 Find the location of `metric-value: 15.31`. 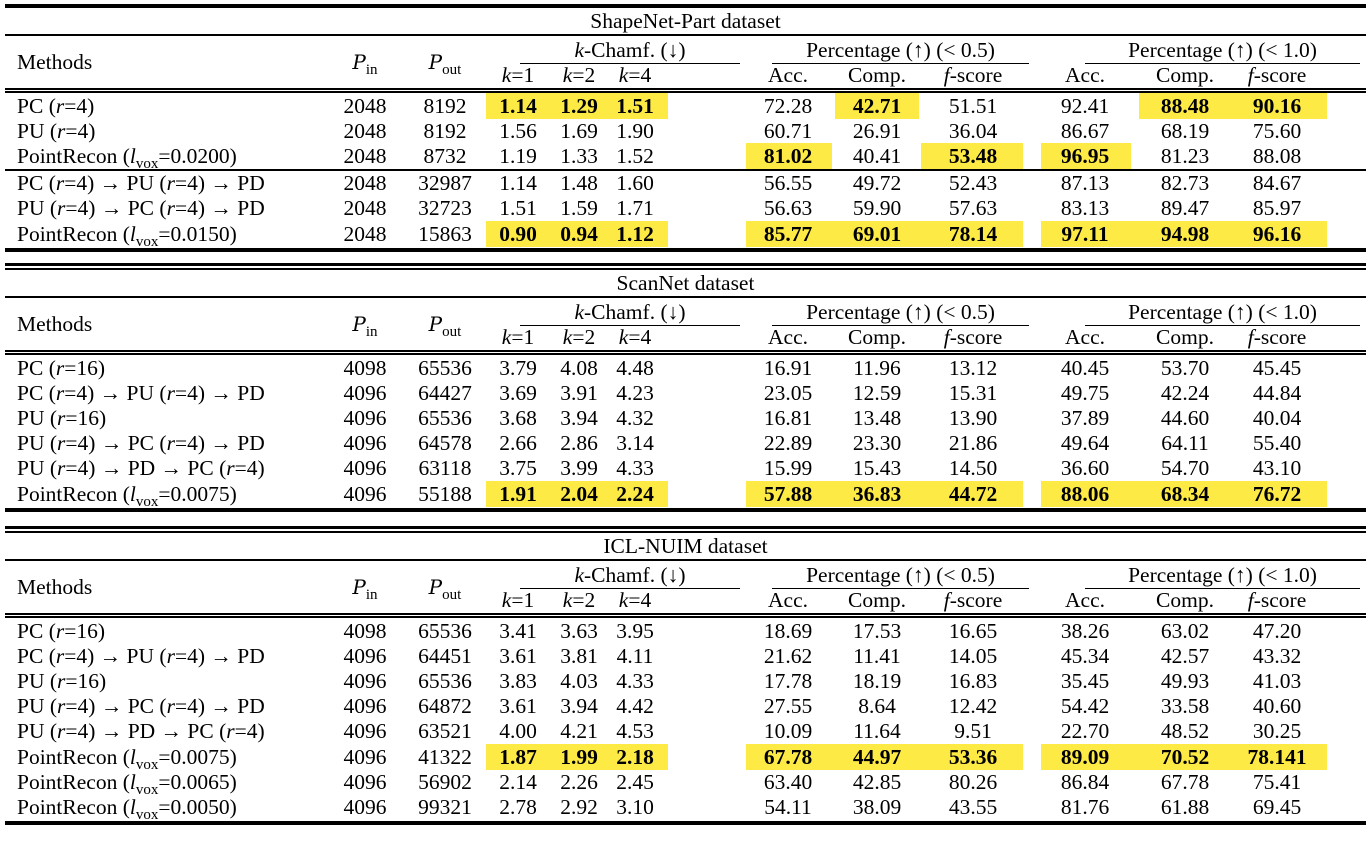

metric-value: 15.31 is located at coordinates (973, 393).